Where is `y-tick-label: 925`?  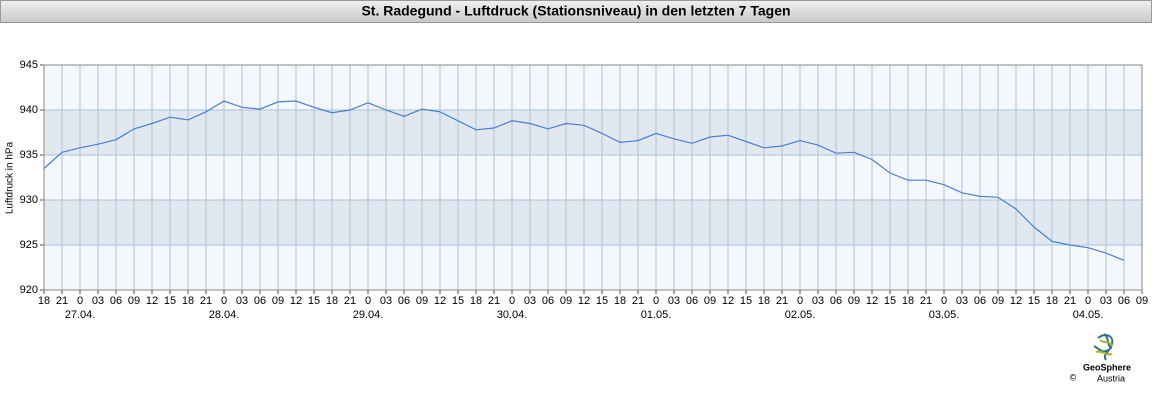 y-tick-label: 925 is located at coordinates (29, 245).